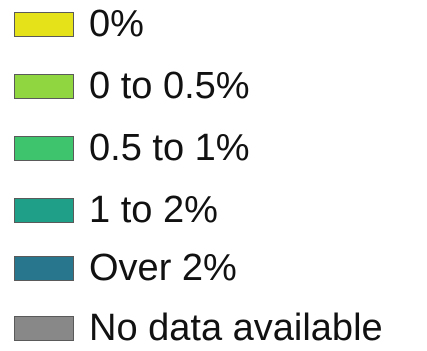  Describe the element at coordinates (169, 86) in the screenshot. I see `legend-label: 0 to 0.5%` at that location.